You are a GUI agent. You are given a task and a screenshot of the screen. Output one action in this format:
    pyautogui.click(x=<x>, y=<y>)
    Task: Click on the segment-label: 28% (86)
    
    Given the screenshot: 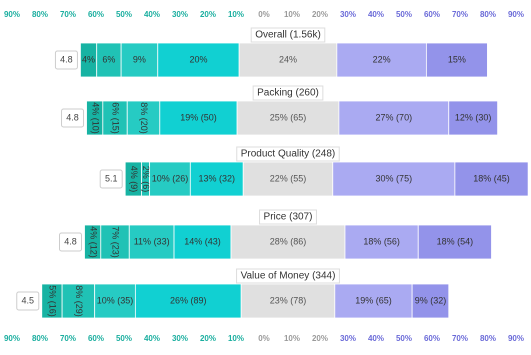 What is the action you would take?
    pyautogui.click(x=288, y=241)
    